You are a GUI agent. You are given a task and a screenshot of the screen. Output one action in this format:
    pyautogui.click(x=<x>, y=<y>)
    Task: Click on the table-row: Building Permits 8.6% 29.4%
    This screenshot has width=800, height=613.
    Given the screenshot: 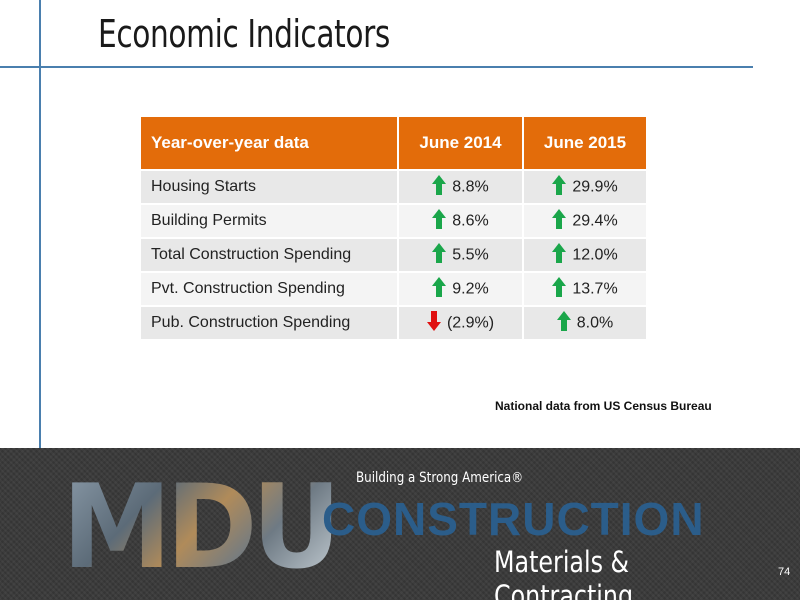 What is the action you would take?
    pyautogui.click(x=393, y=220)
    